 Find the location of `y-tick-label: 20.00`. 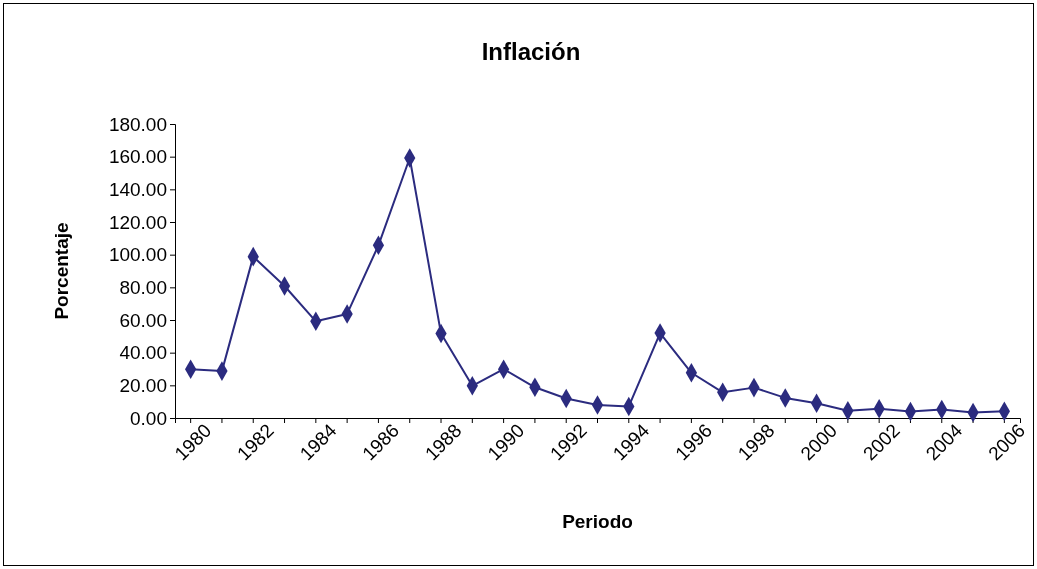

y-tick-label: 20.00 is located at coordinates (143, 385).